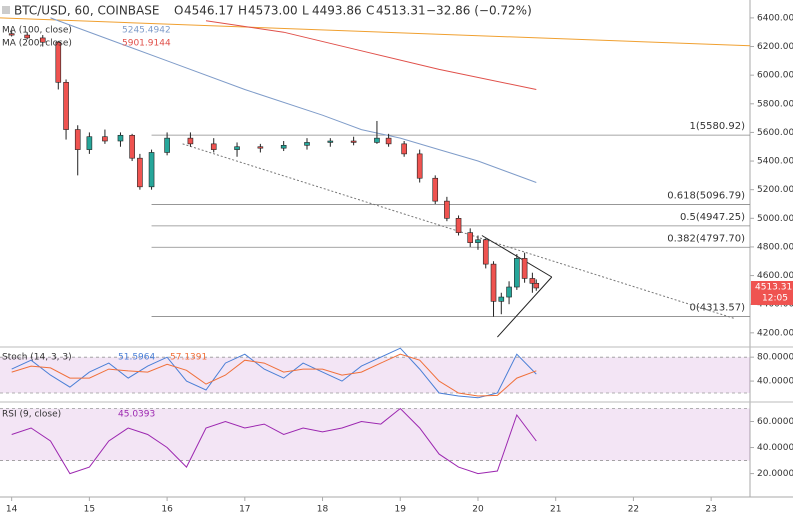 This screenshot has width=793, height=518. Describe the element at coordinates (775, 298) in the screenshot. I see `countdown: 12:05` at that location.